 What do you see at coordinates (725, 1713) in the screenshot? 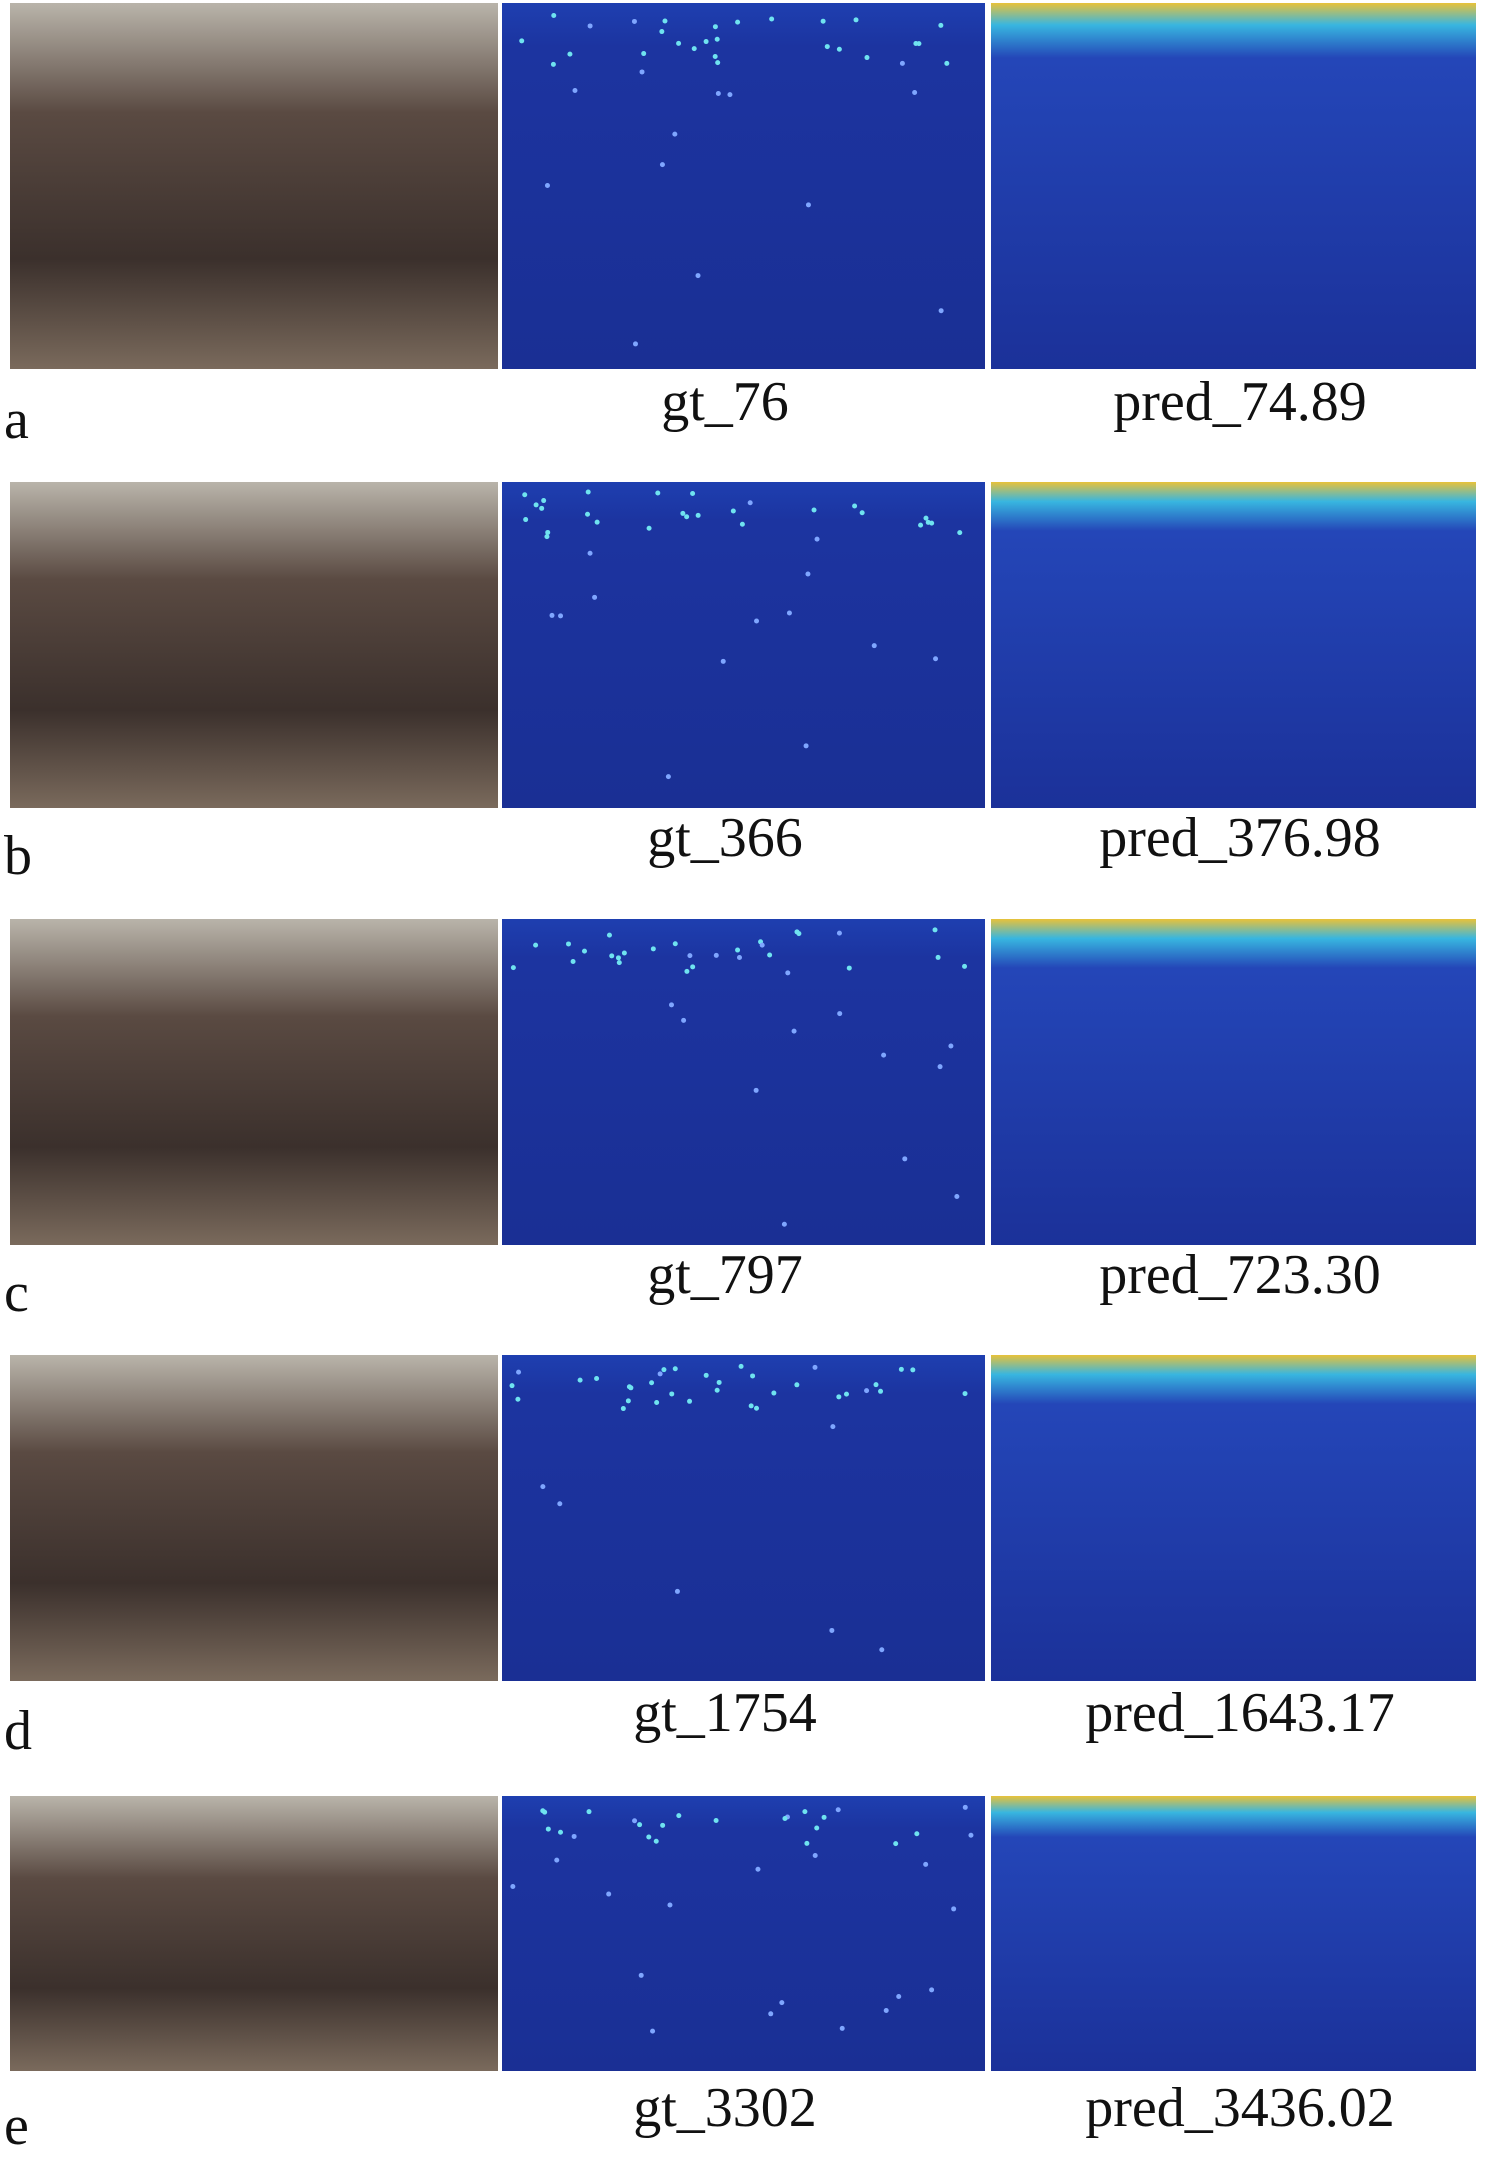
I see `ground-truth-count: gt_1754` at bounding box center [725, 1713].